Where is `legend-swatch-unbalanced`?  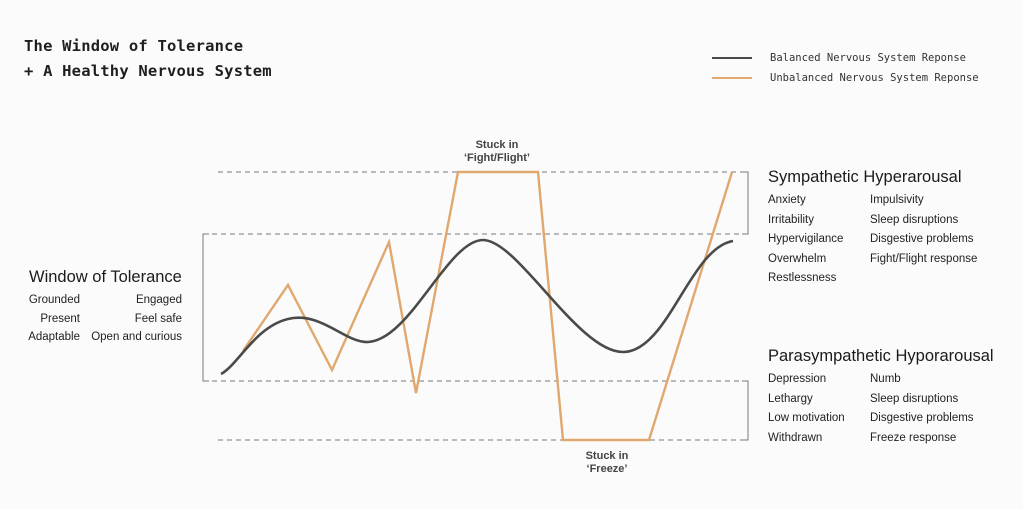 legend-swatch-unbalanced is located at coordinates (732, 78).